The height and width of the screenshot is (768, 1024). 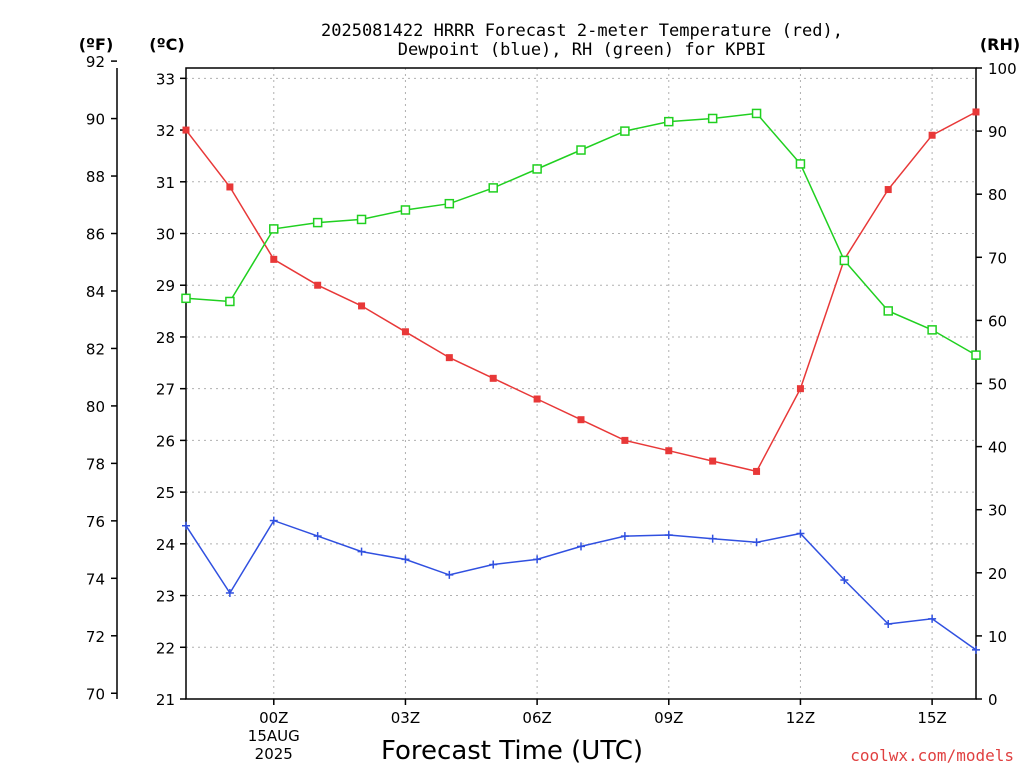 What do you see at coordinates (95, 292) in the screenshot?
I see `fahrenheit-tick-label: 84` at bounding box center [95, 292].